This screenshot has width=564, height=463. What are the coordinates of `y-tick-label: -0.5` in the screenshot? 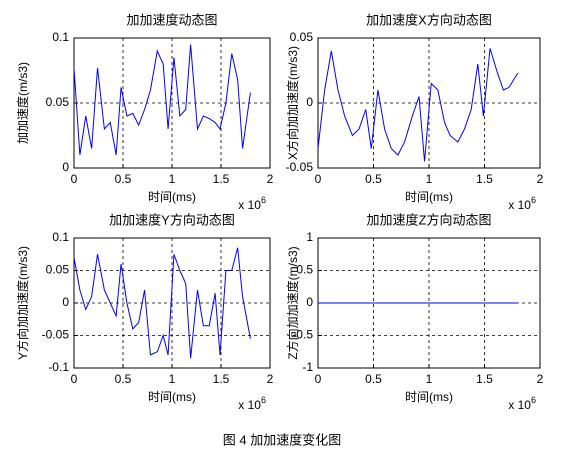 It's located at (302, 335).